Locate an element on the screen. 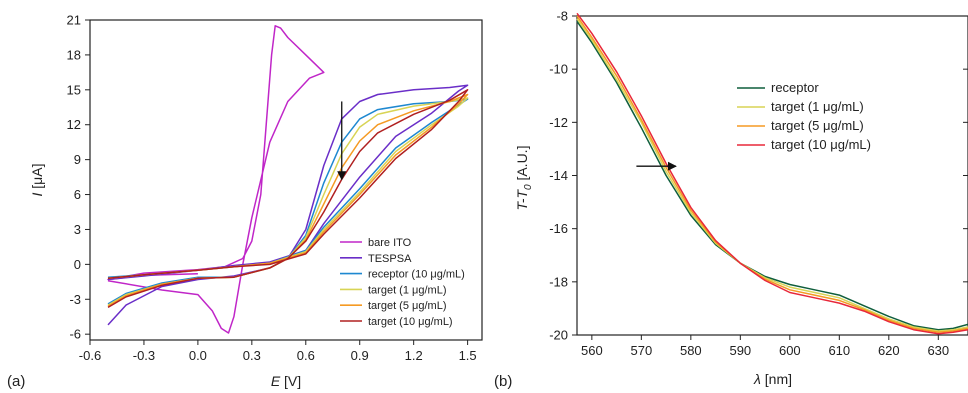  y-tick-label: 6 is located at coordinates (77, 194).